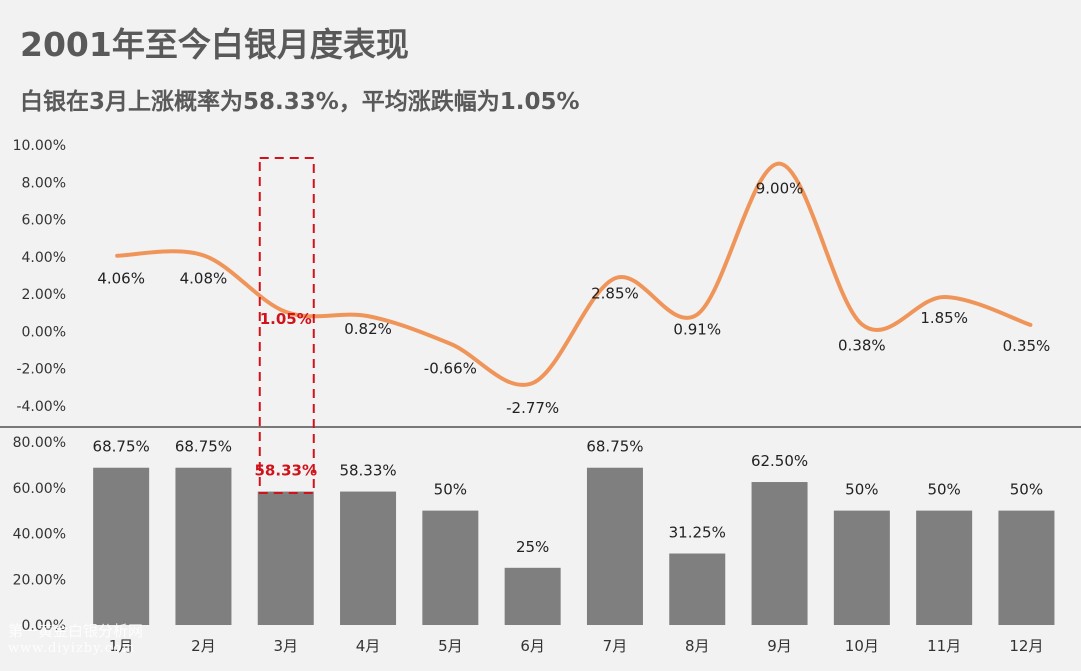 This screenshot has height=671, width=1081. Describe the element at coordinates (697, 329) in the screenshot. I see `line-data-label: 0.91%` at that location.